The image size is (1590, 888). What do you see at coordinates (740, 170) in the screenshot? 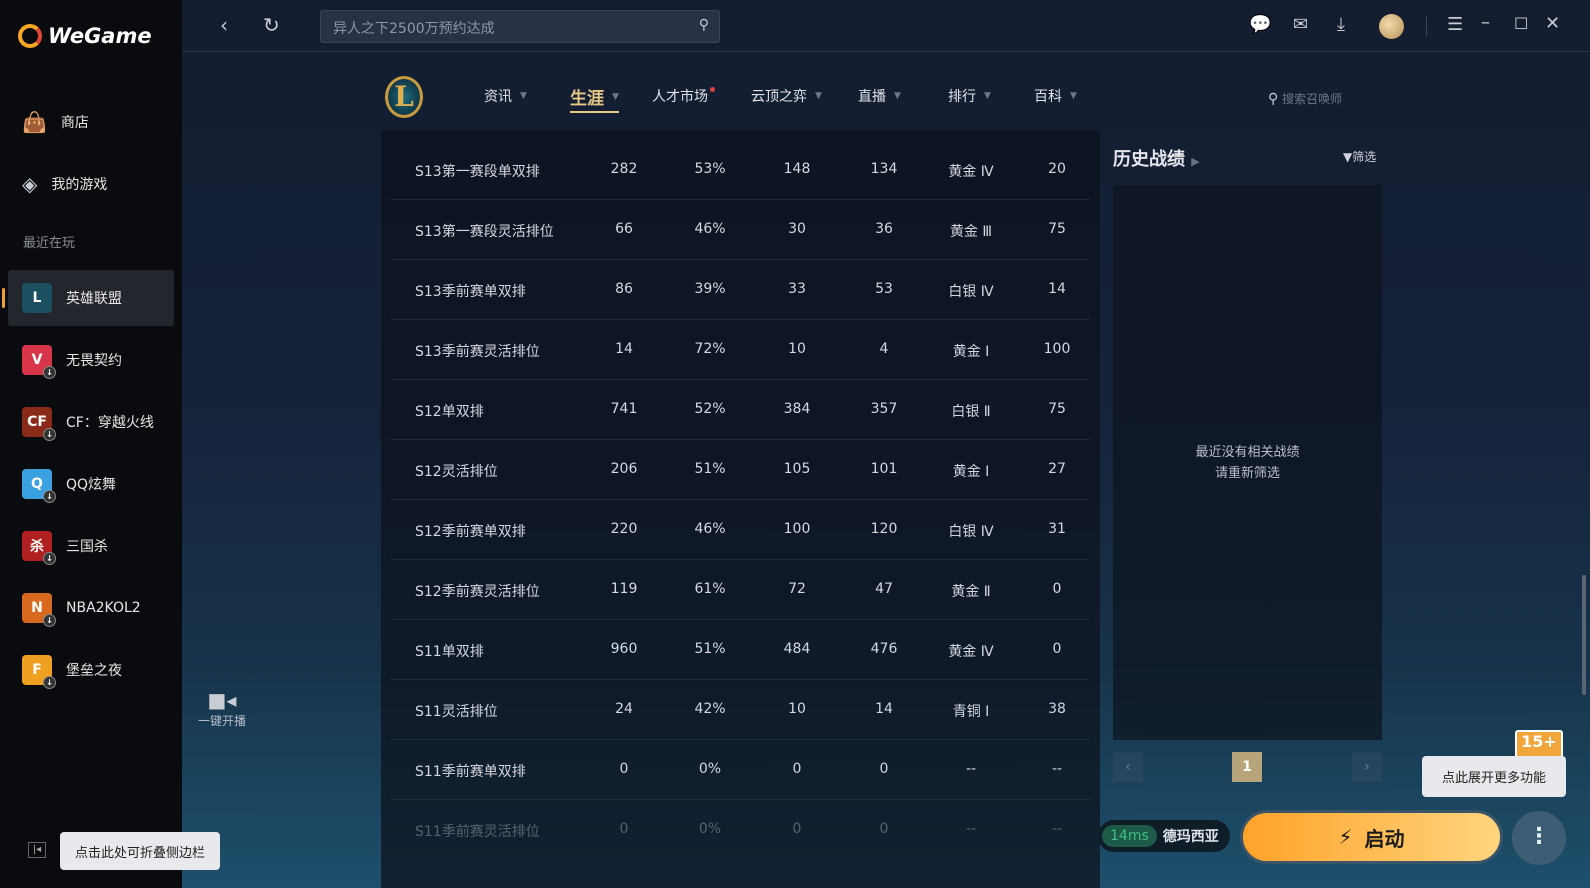
I see `table-row: S13第一赛段单双排 282 53% 148 134 黄金 Ⅳ 20` at bounding box center [740, 170].